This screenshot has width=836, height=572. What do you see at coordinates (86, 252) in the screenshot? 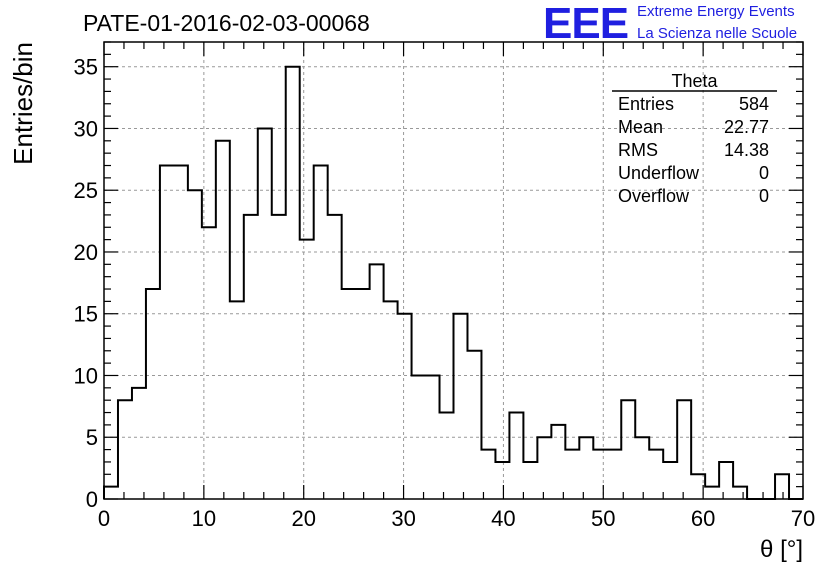
I see `y-tick-label: 20` at bounding box center [86, 252].